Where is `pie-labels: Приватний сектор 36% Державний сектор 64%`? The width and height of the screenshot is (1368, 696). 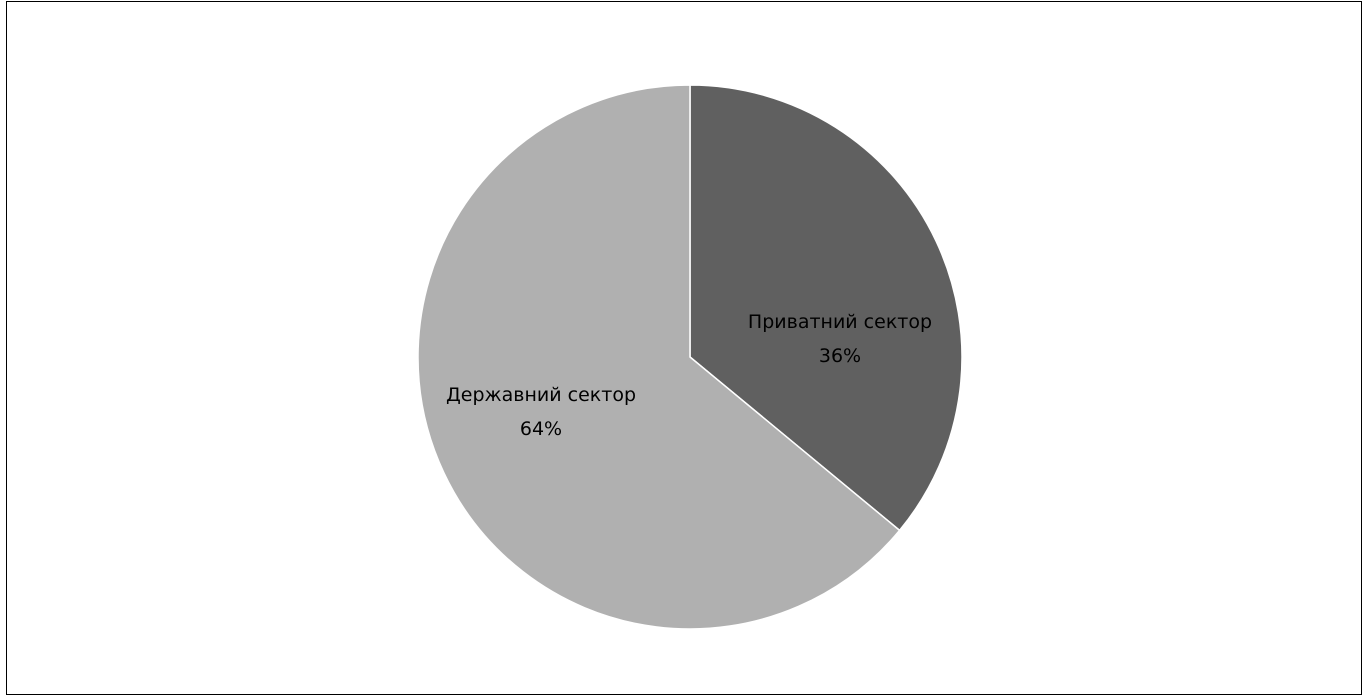
pie-labels: Приватний сектор 36% Державний сектор 64% is located at coordinates (689, 375).